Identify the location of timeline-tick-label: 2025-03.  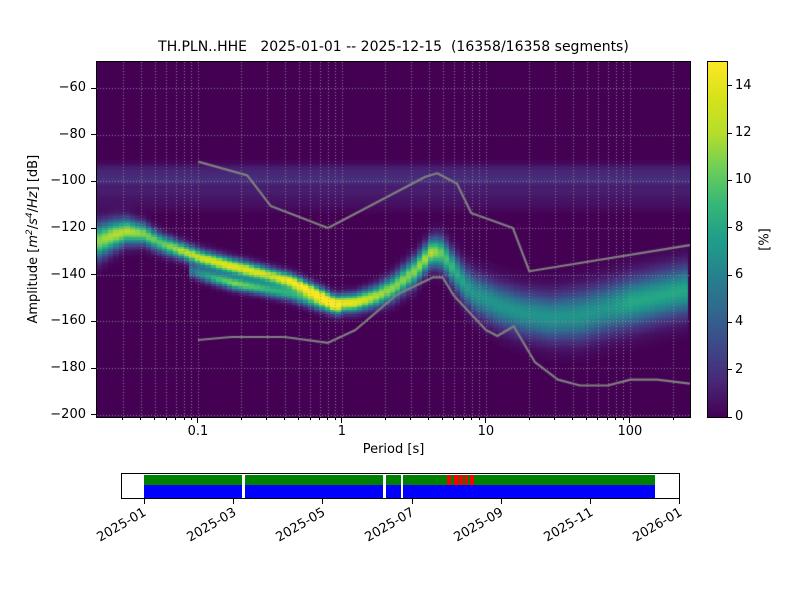
(211, 525).